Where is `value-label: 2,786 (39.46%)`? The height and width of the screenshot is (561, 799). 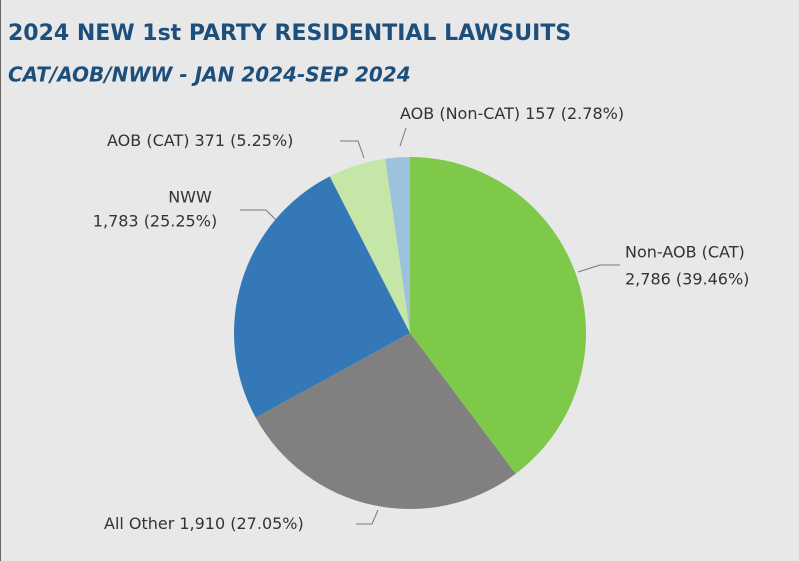 value-label: 2,786 (39.46%) is located at coordinates (687, 279).